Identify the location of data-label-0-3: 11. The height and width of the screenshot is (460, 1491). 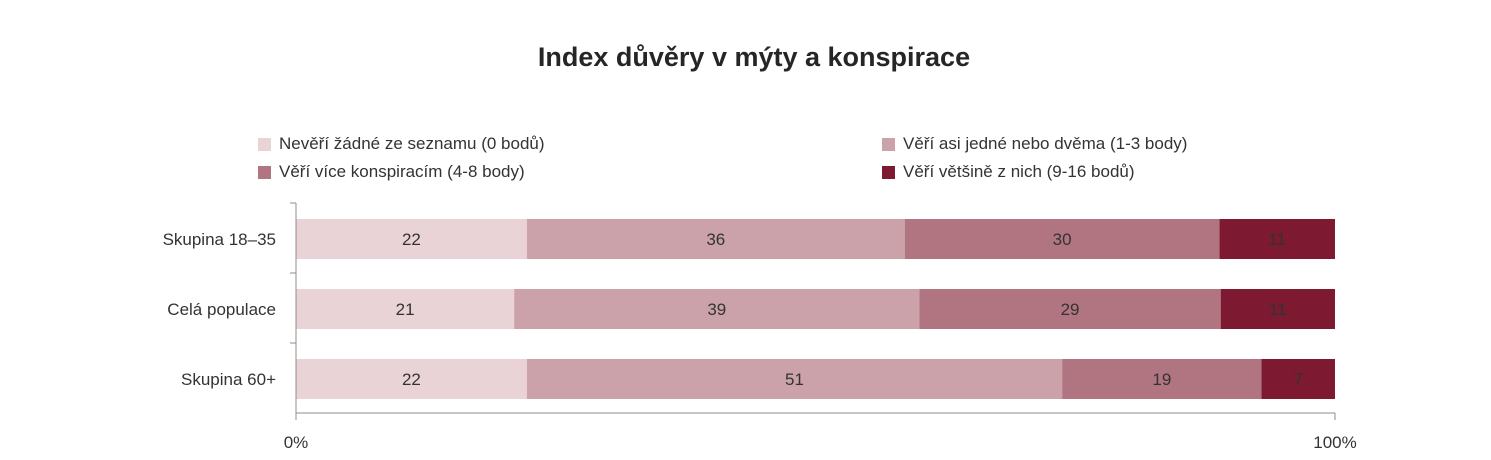
(1277, 239).